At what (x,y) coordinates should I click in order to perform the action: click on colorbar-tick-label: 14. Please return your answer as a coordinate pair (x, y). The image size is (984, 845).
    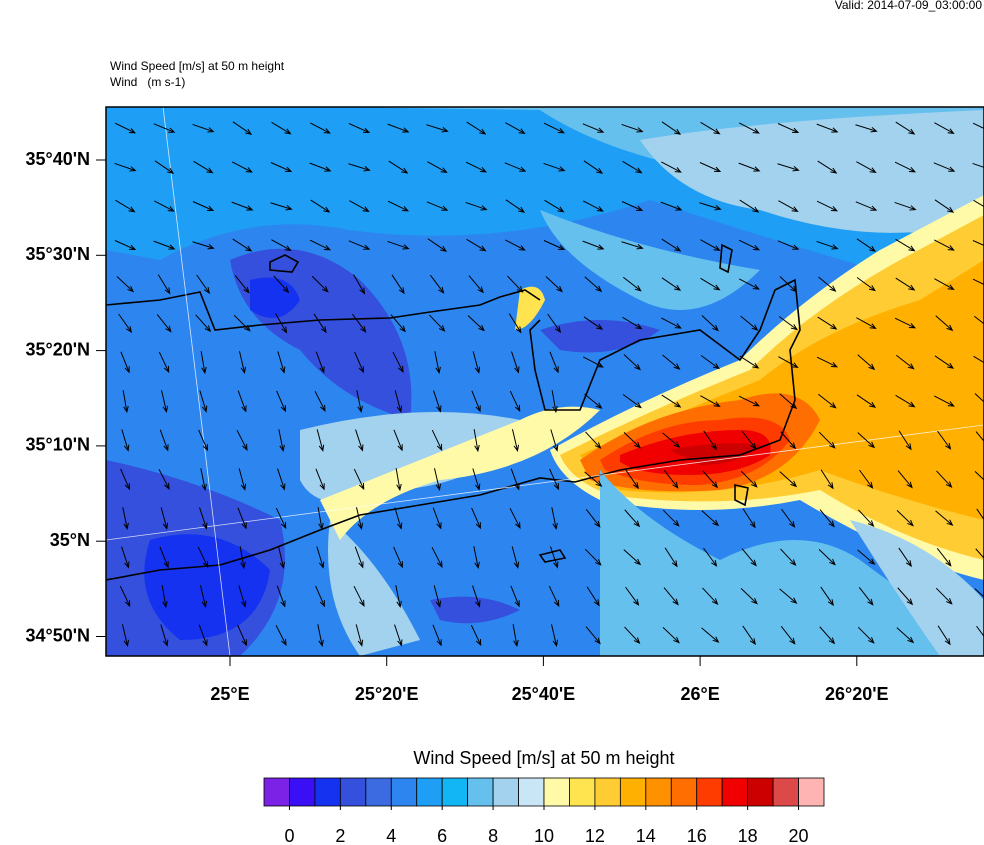
    Looking at the image, I should click on (646, 835).